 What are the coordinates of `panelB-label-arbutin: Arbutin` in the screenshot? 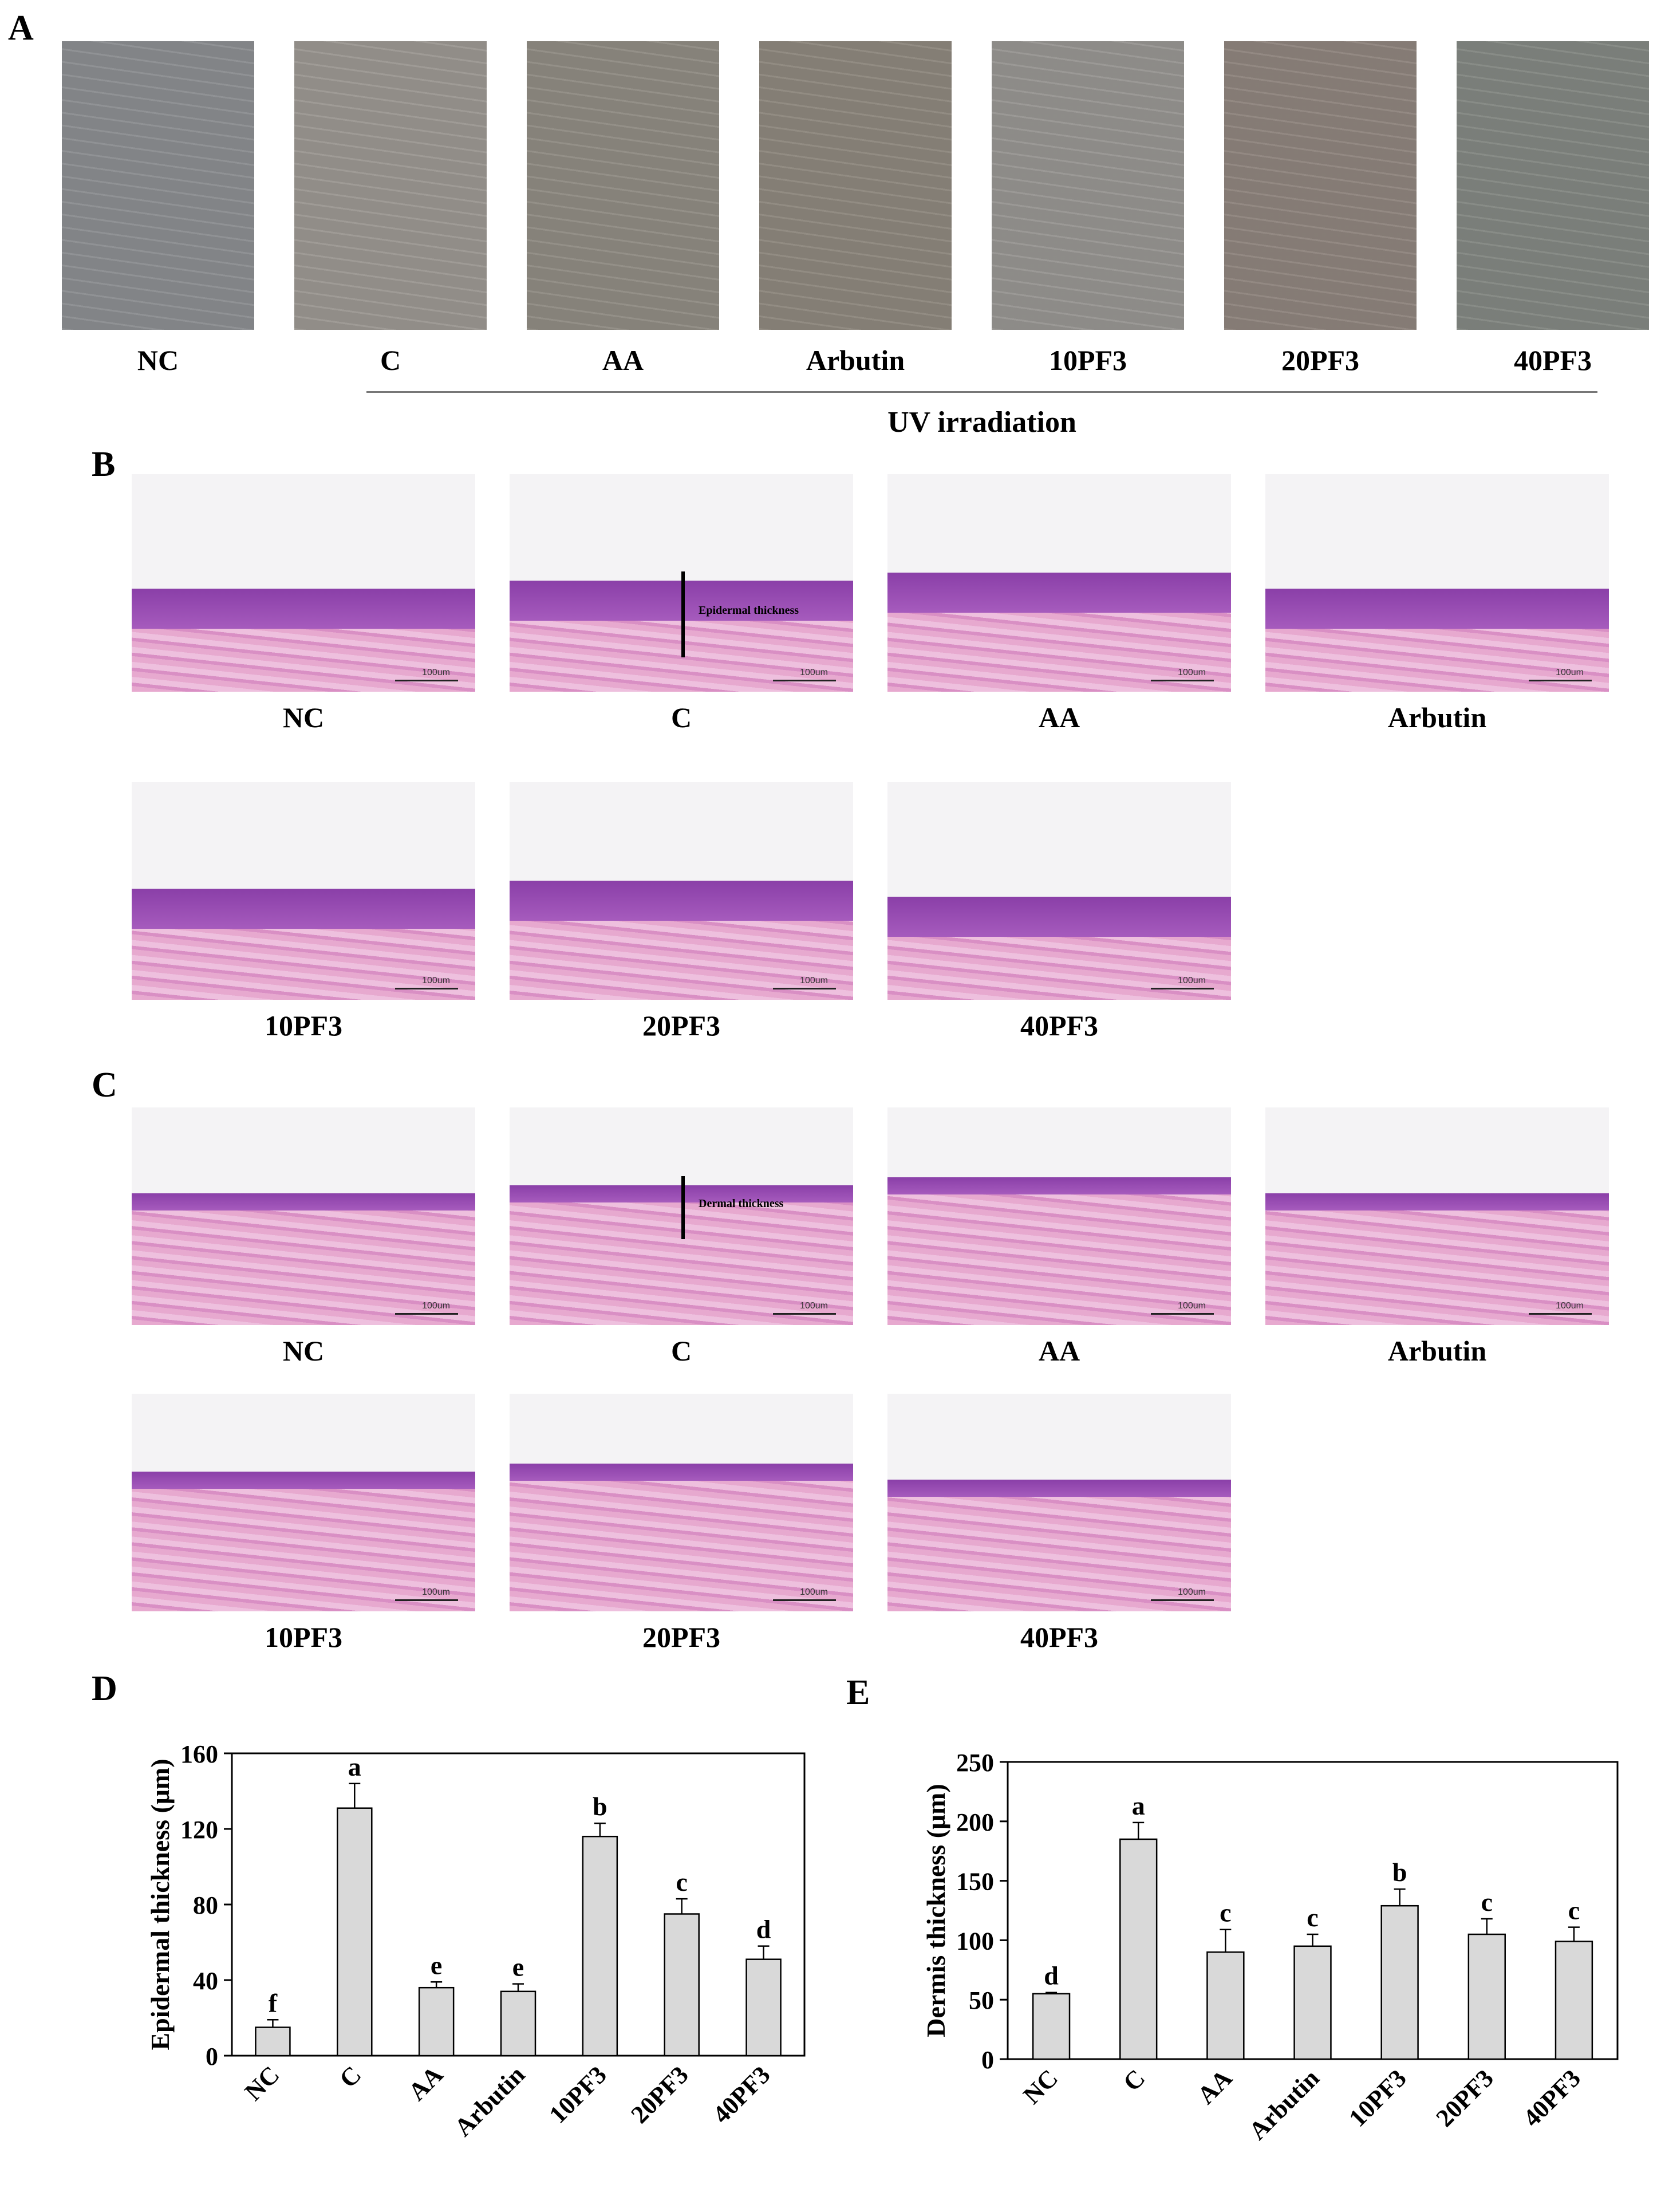 It's located at (1437, 717).